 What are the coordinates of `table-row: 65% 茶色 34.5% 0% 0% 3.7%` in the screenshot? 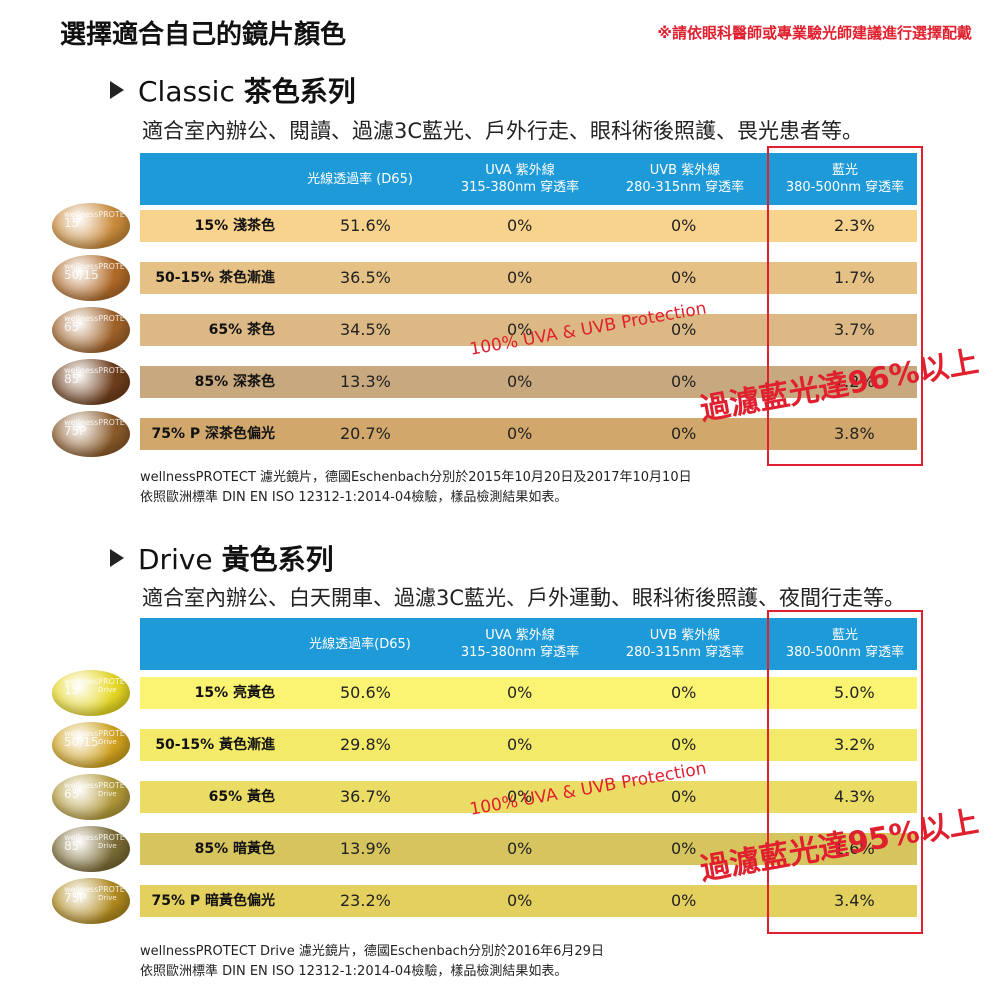 It's located at (528, 330).